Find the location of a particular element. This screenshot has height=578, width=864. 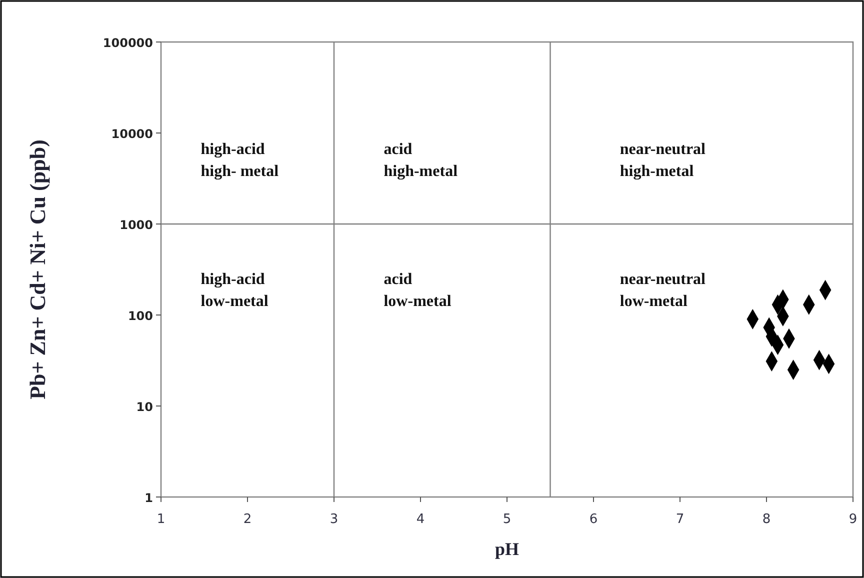

y-tick-label: 1000 is located at coordinates (136, 225).